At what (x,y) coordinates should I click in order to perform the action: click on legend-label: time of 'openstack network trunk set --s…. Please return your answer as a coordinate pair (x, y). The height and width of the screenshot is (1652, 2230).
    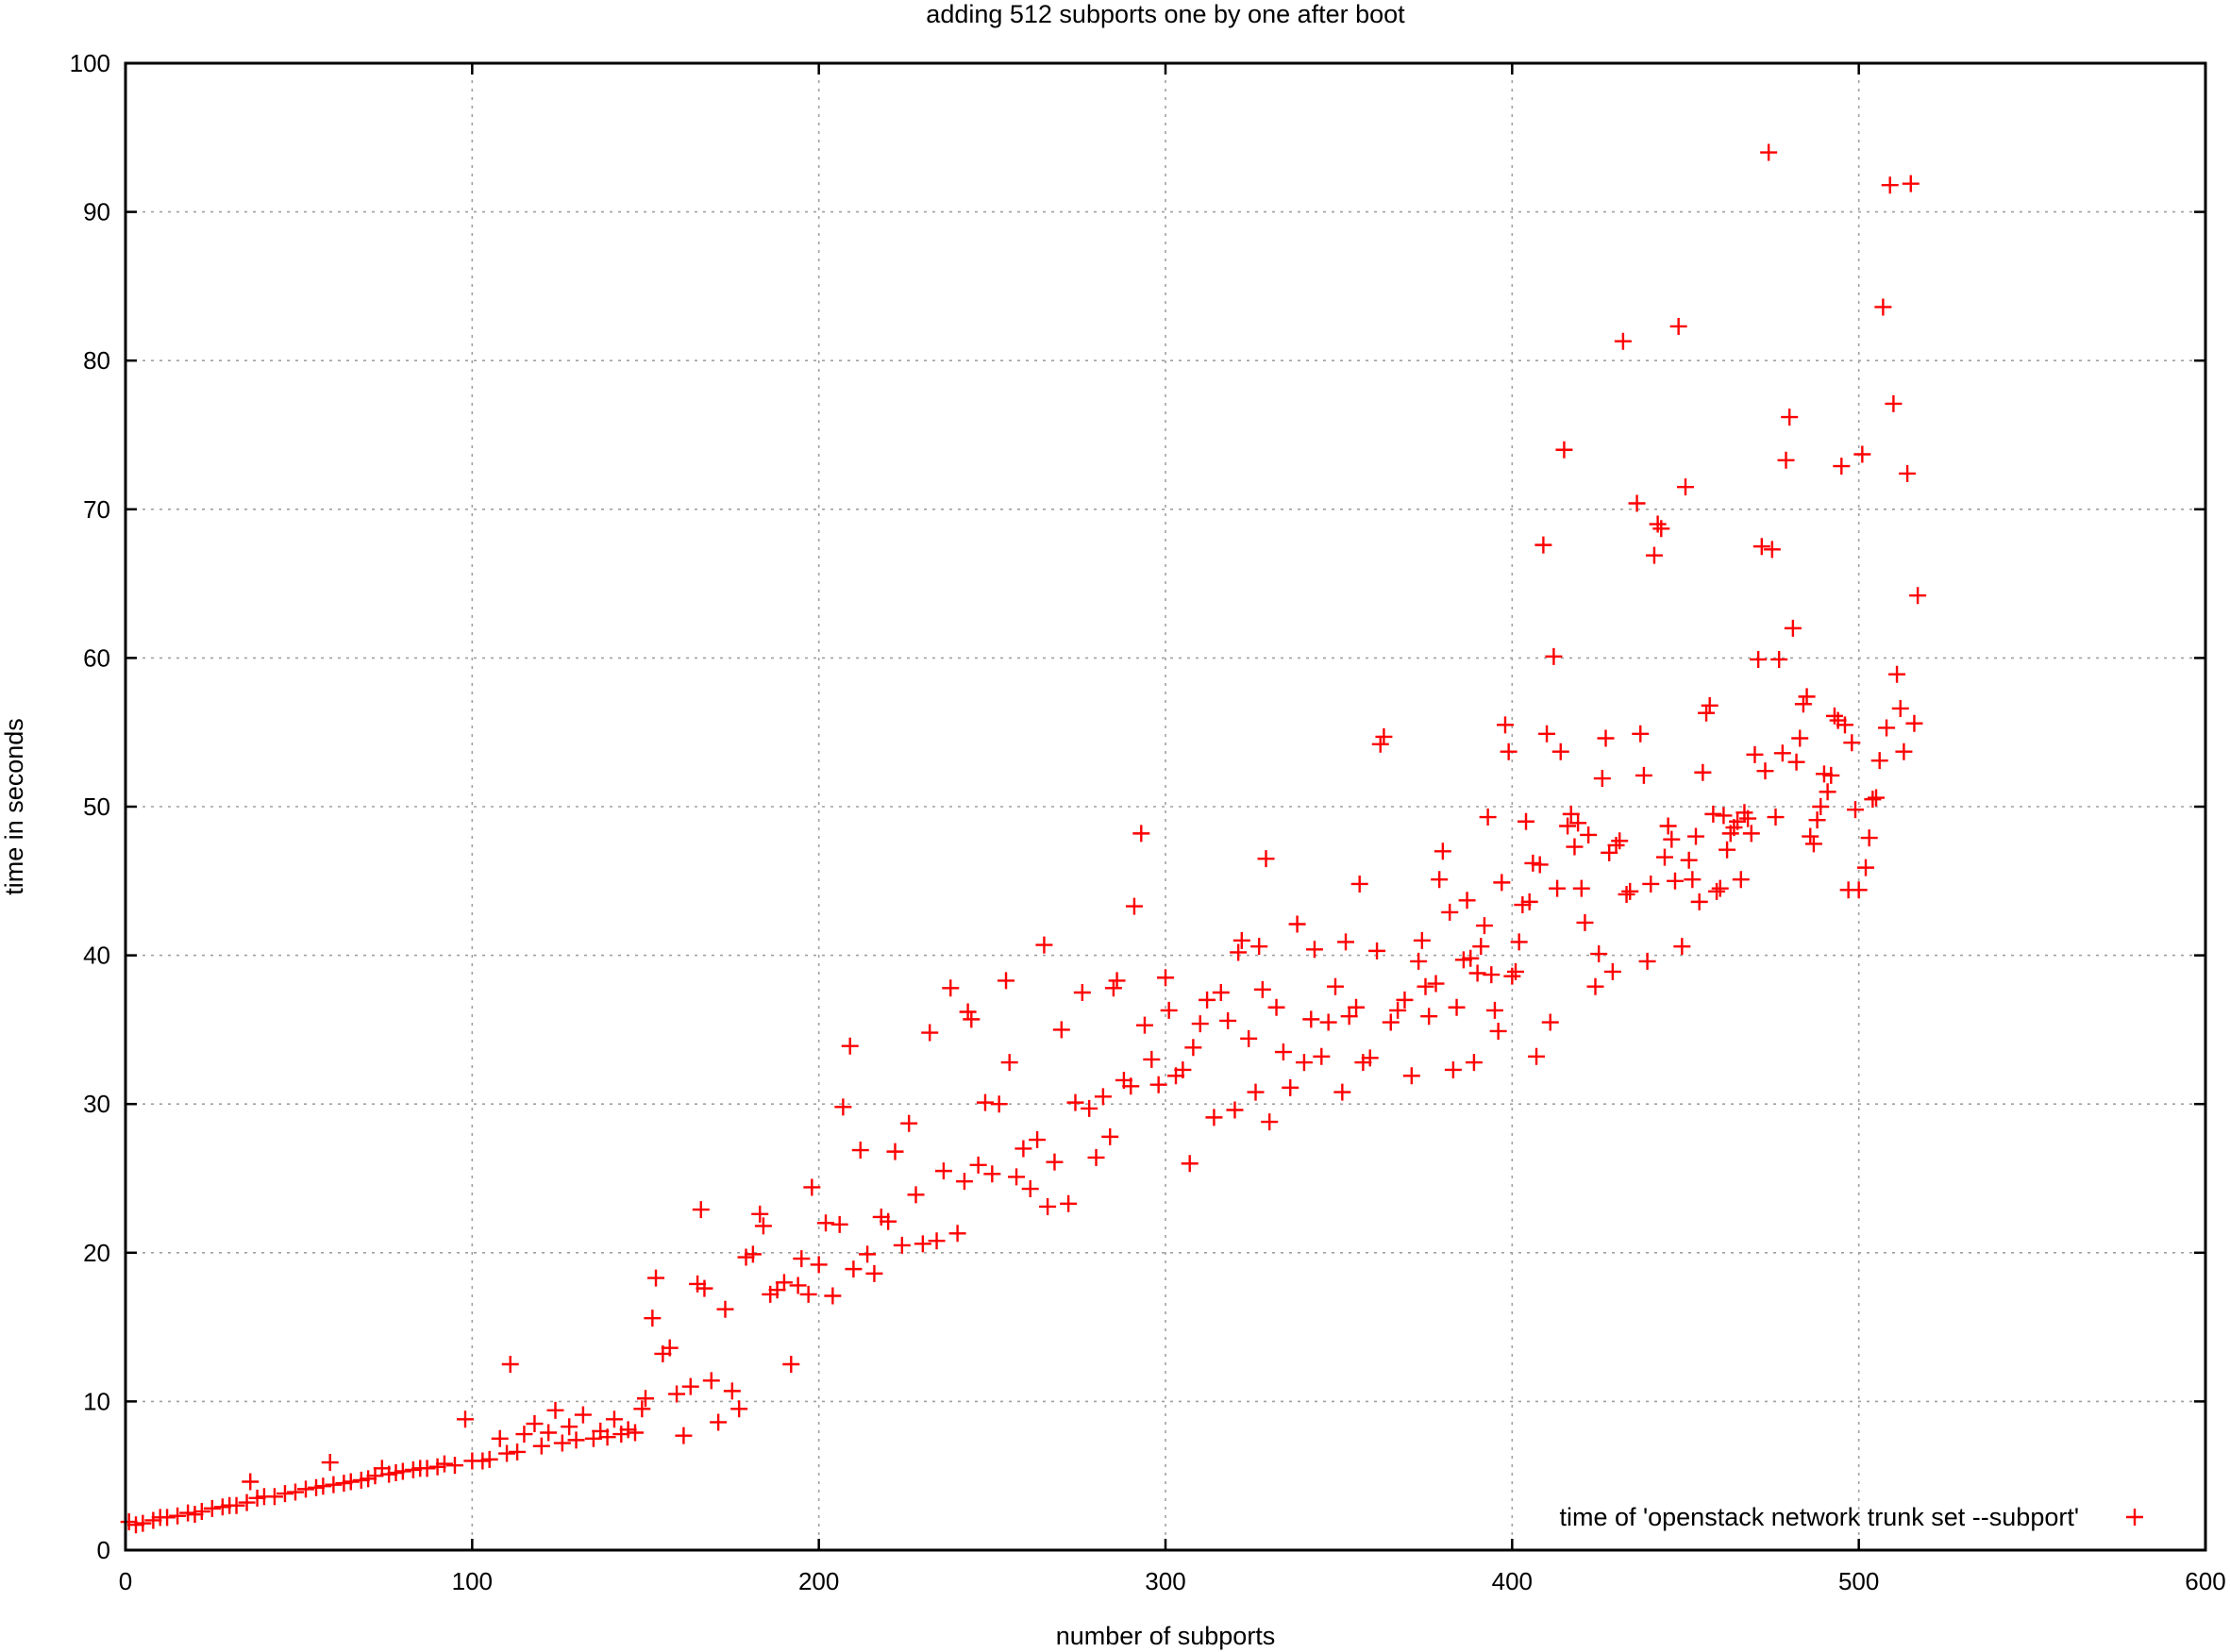
    Looking at the image, I should click on (1819, 1517).